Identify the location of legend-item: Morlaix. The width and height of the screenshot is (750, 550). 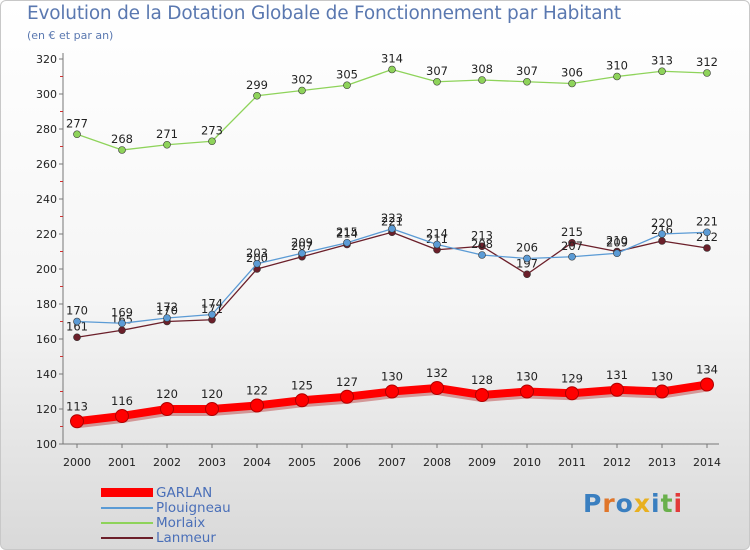
(201, 523).